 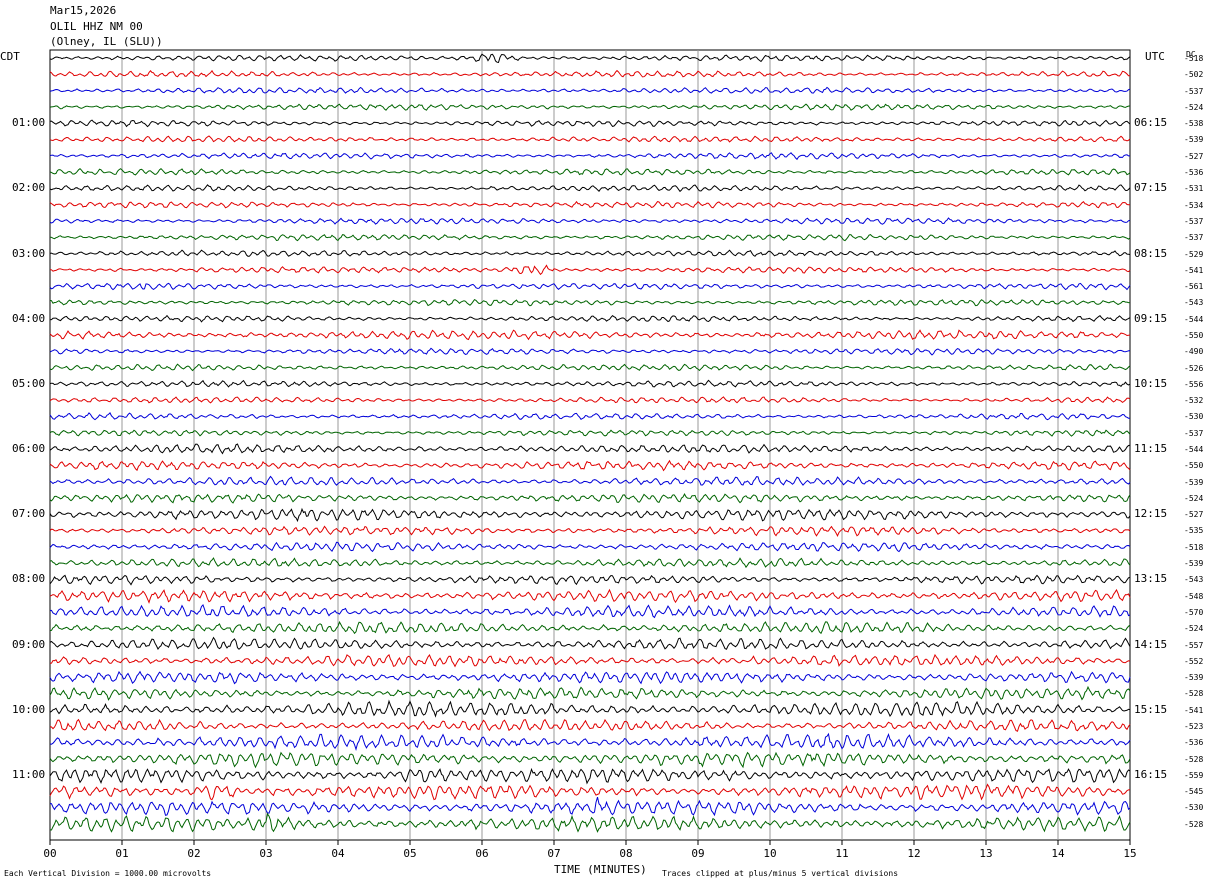 What do you see at coordinates (1194, 368) in the screenshot?
I see `dc-offset-label: -526` at bounding box center [1194, 368].